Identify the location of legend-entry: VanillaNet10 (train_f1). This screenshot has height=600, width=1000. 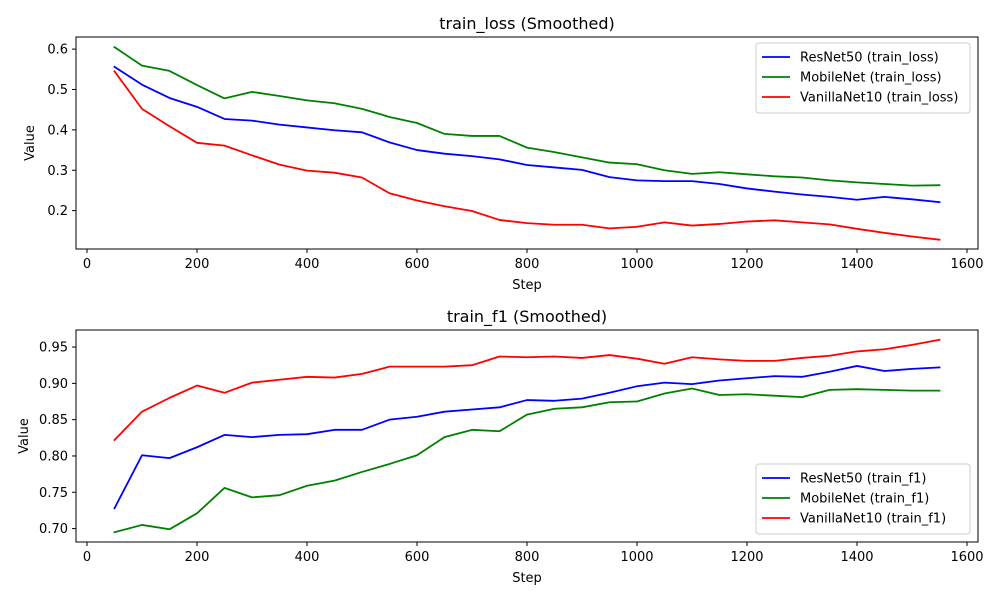
(873, 519).